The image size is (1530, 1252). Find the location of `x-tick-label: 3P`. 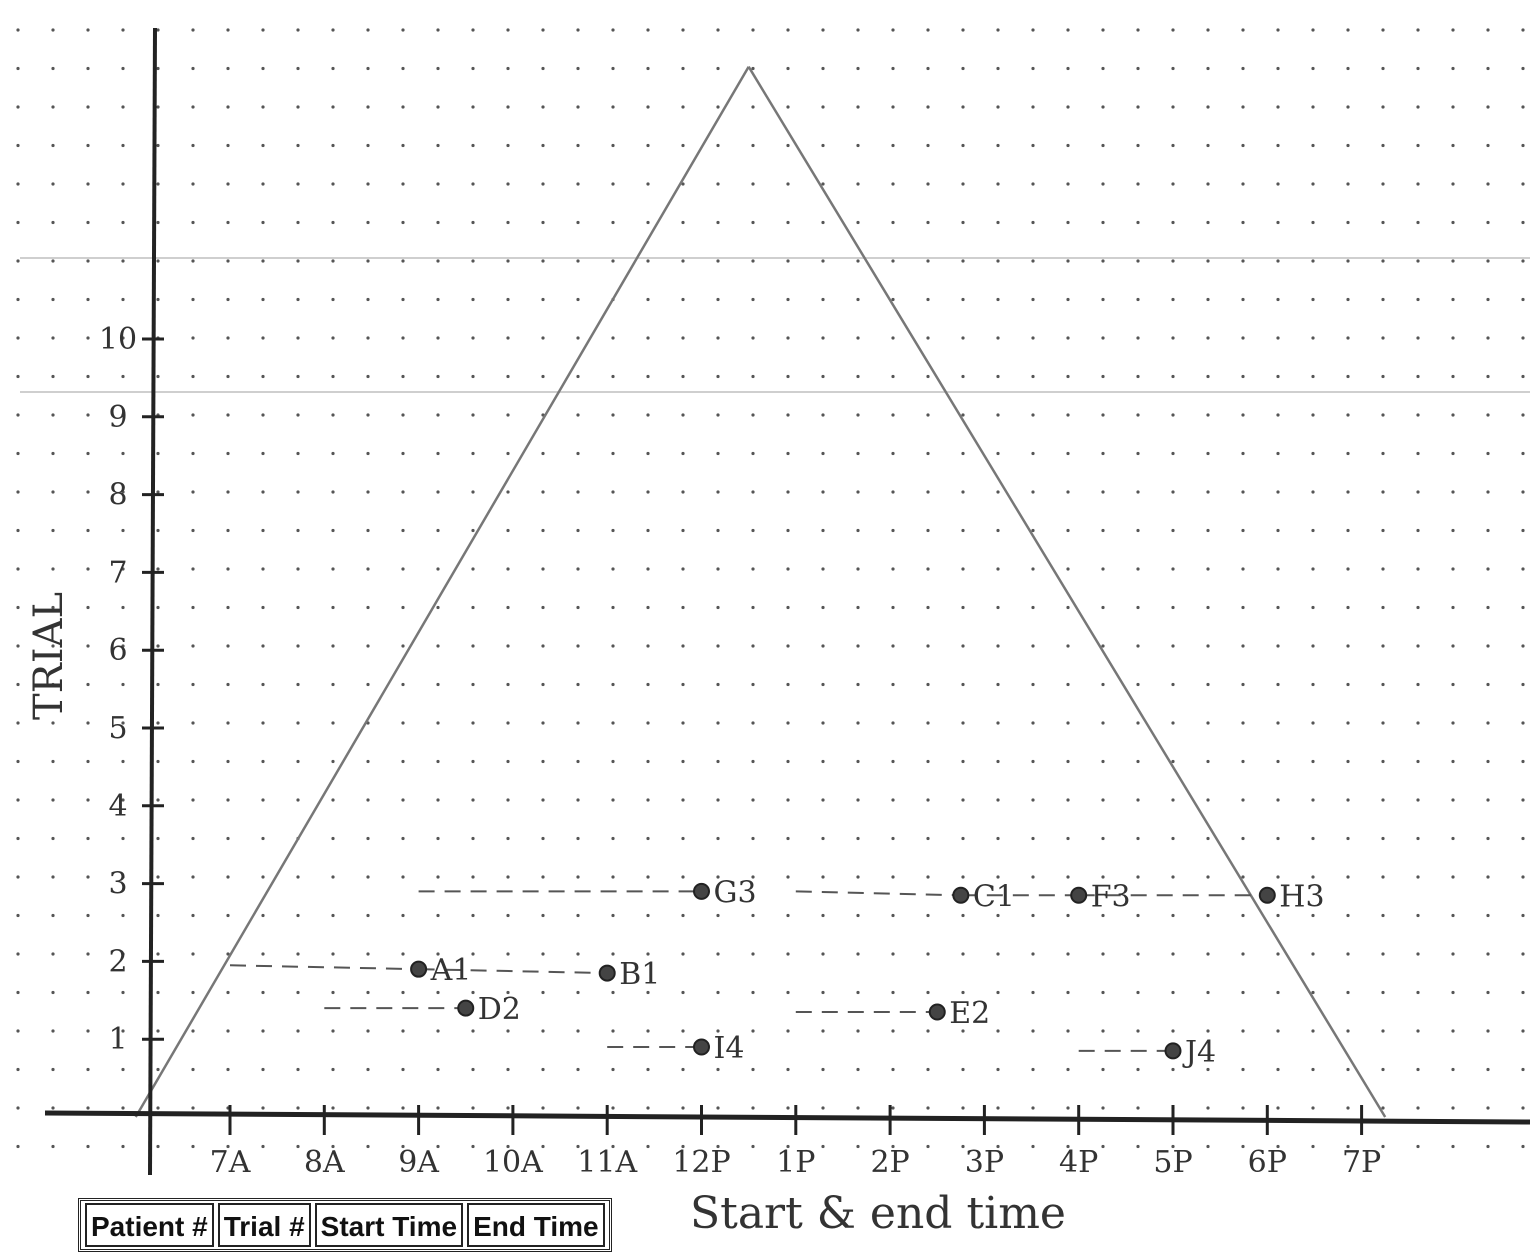

x-tick-label: 3P is located at coordinates (984, 1162).